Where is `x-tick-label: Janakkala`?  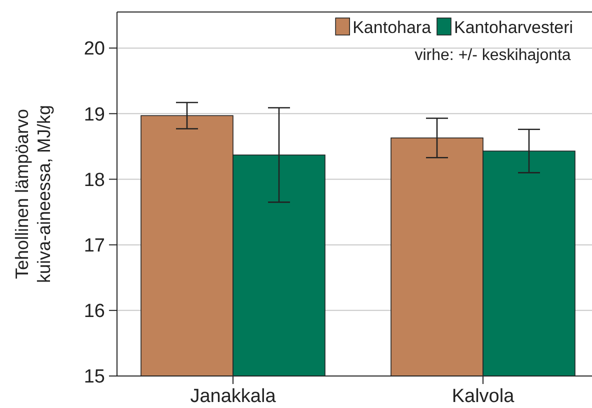 x-tick-label: Janakkala is located at coordinates (233, 396).